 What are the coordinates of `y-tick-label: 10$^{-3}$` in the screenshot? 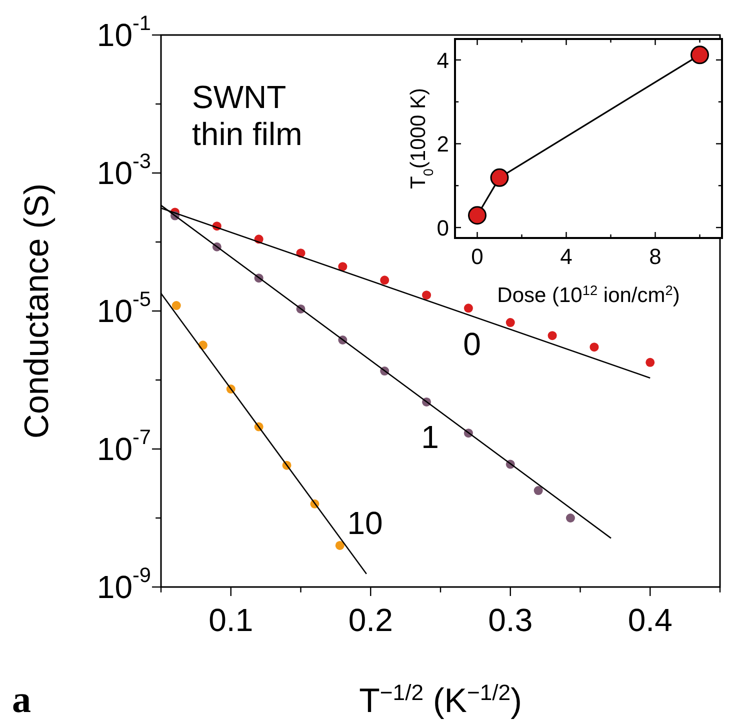 It's located at (123, 170).